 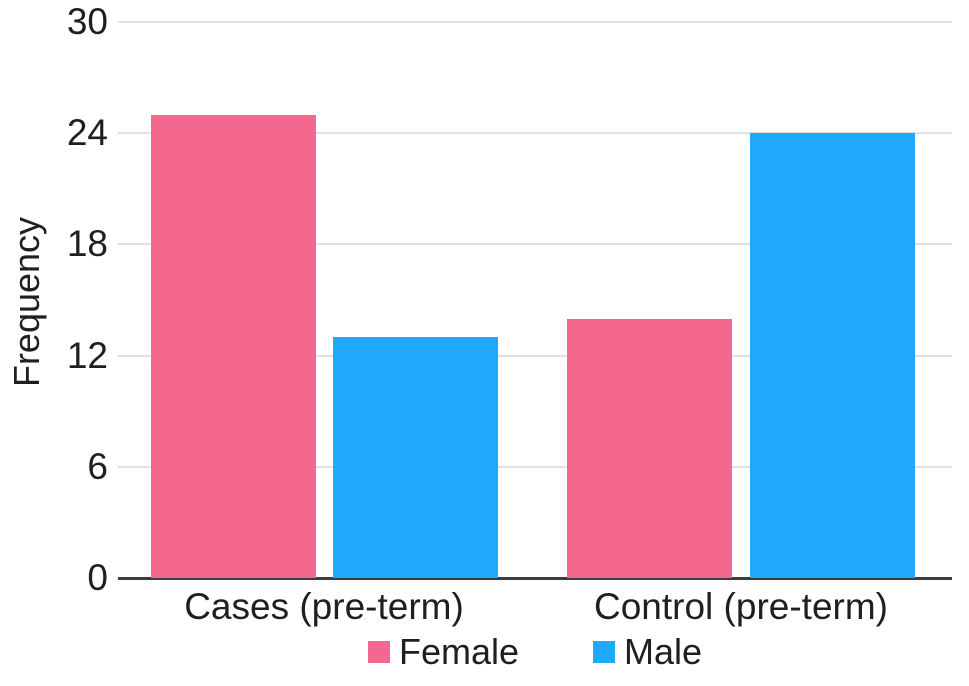 What do you see at coordinates (535, 578) in the screenshot?
I see `x-axis-line` at bounding box center [535, 578].